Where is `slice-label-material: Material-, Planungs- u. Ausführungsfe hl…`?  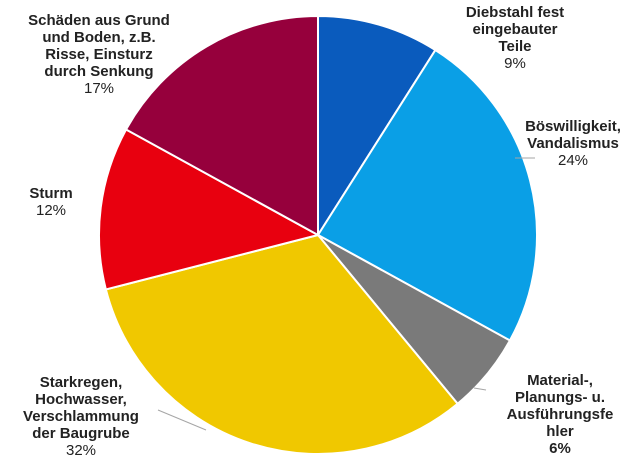
slice-label-material: Material-, Planungs- u. Ausführungsfe hl… is located at coordinates (560, 414).